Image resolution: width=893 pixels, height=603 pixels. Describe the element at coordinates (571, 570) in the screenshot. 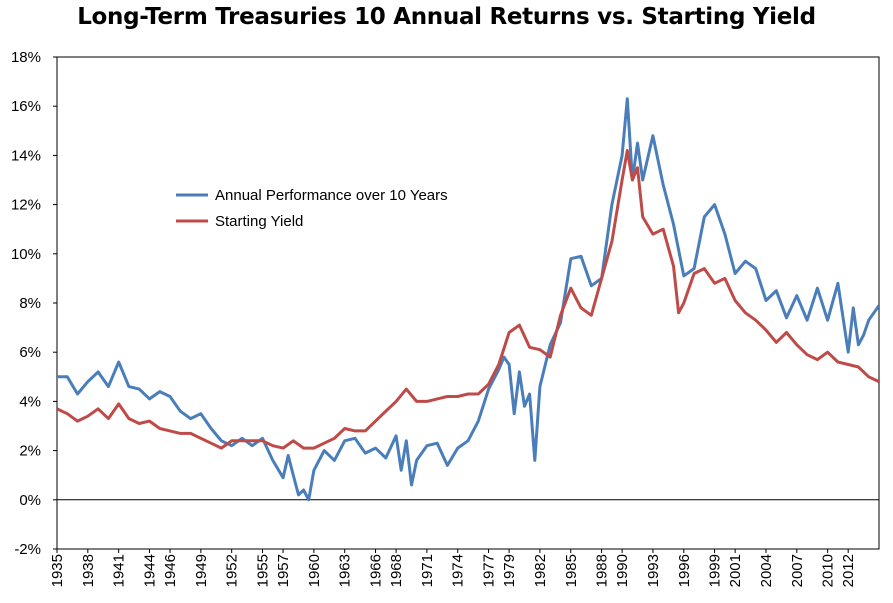

I see `x-tick-label: 1985` at that location.